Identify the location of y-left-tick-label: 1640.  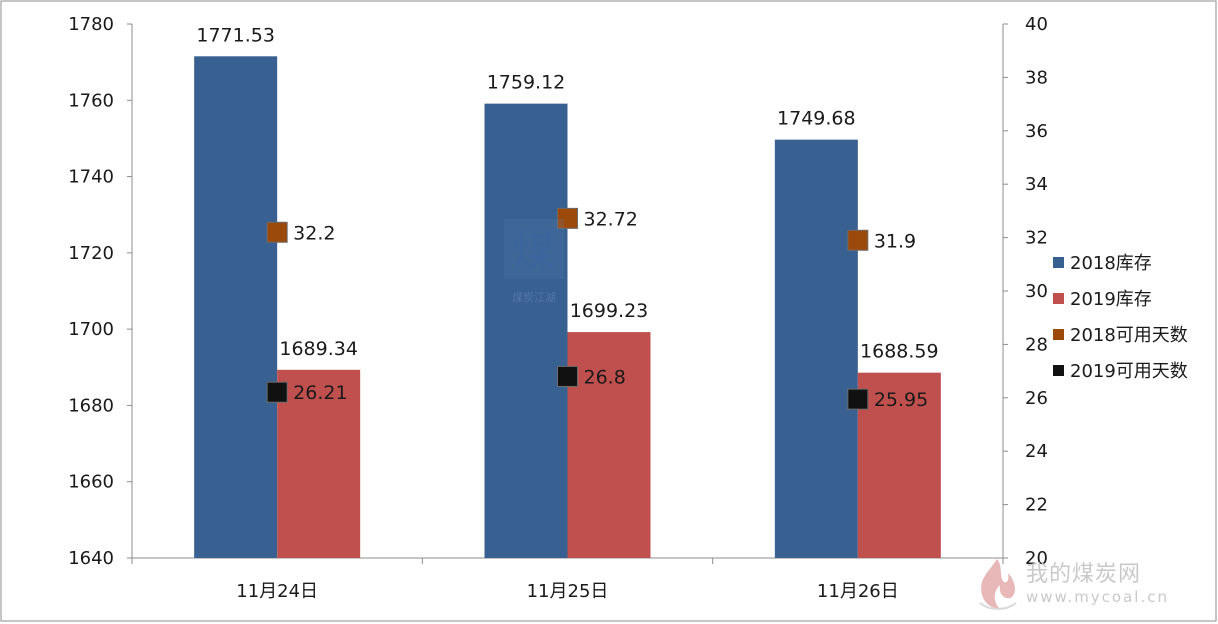
(91, 558).